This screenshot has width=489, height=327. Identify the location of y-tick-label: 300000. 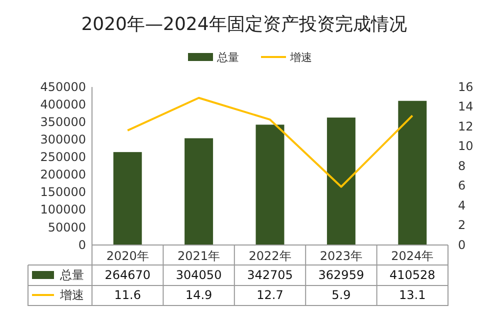
(63, 139).